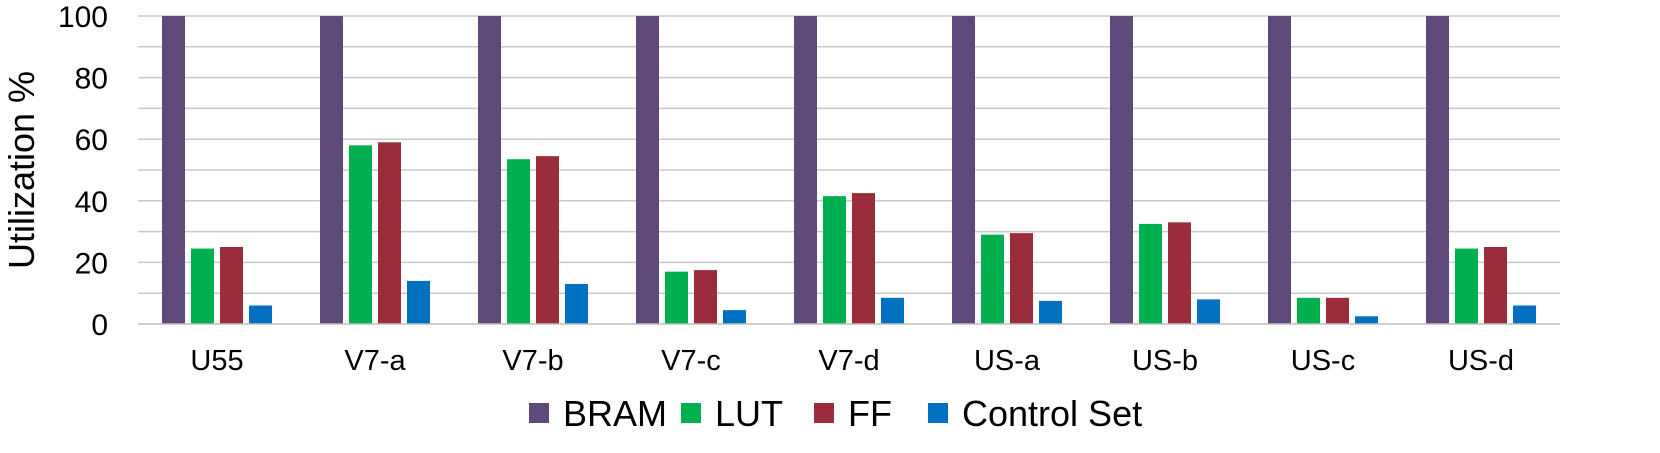  What do you see at coordinates (691, 413) in the screenshot?
I see `legend-swatch-lut` at bounding box center [691, 413].